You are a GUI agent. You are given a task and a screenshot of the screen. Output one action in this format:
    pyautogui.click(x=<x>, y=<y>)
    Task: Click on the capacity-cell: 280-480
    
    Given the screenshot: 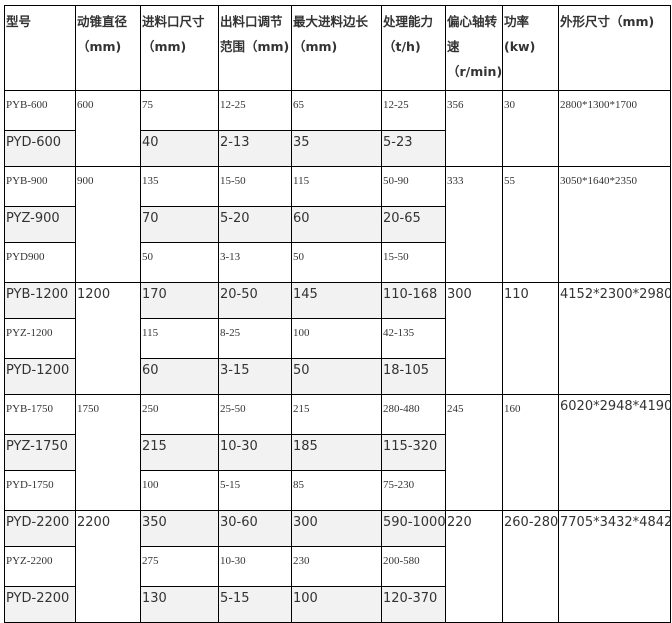 What is the action you would take?
    pyautogui.click(x=413, y=414)
    